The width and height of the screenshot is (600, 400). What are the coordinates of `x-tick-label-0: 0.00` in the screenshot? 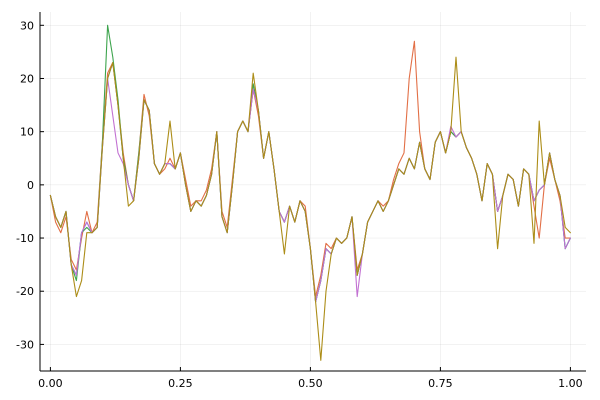 It's located at (50, 383).